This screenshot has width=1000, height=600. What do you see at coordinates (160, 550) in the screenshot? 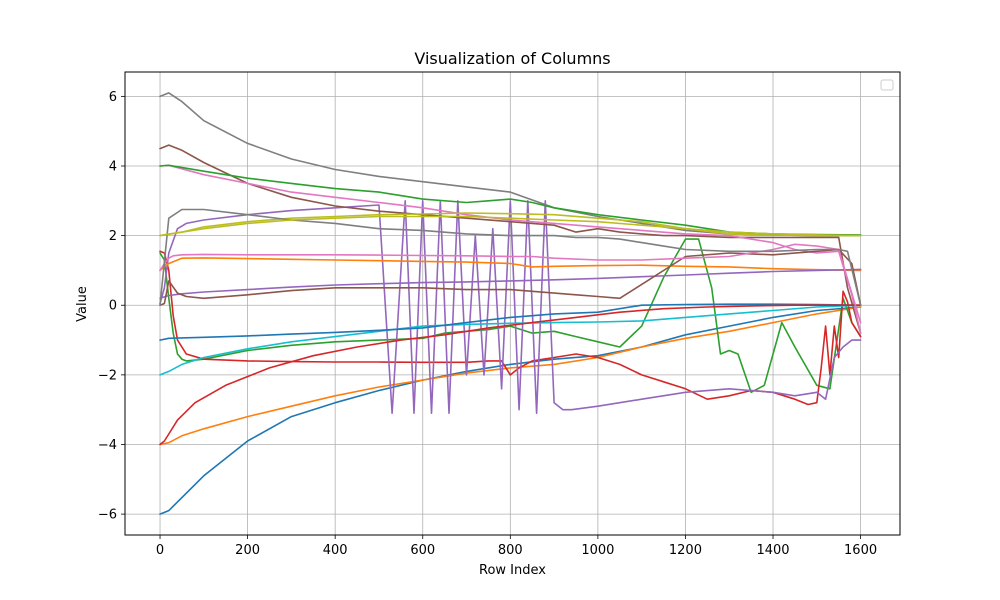
I see `x-tick-label: 0` at bounding box center [160, 550].